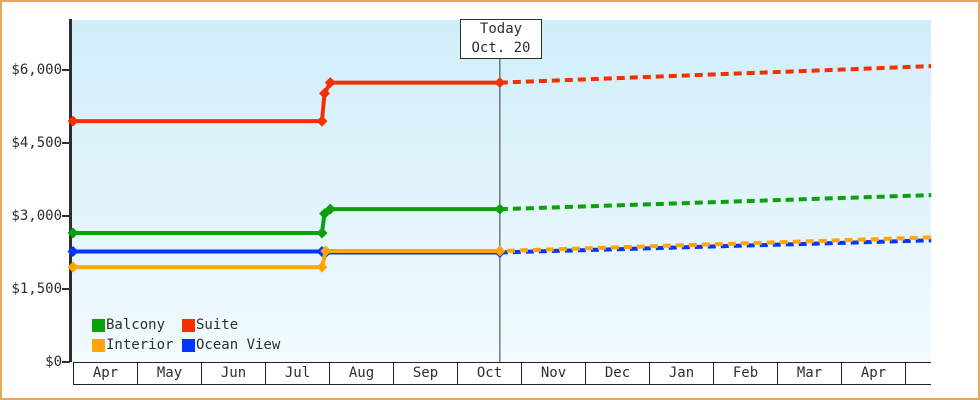 The width and height of the screenshot is (980, 400). Describe the element at coordinates (501, 29) in the screenshot. I see `today-box-title: Today` at that location.